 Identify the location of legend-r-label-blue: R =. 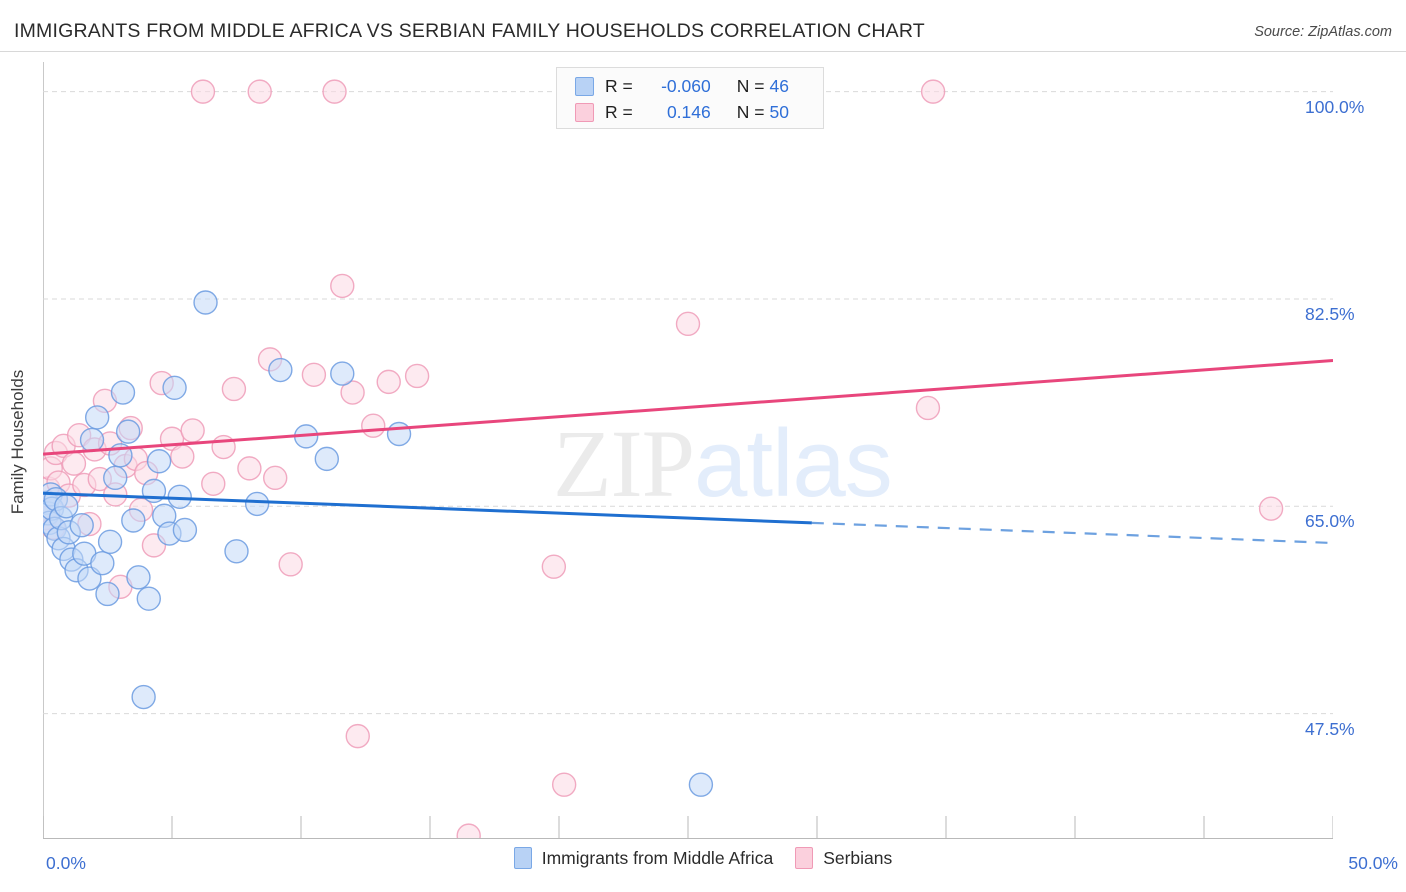
(619, 85).